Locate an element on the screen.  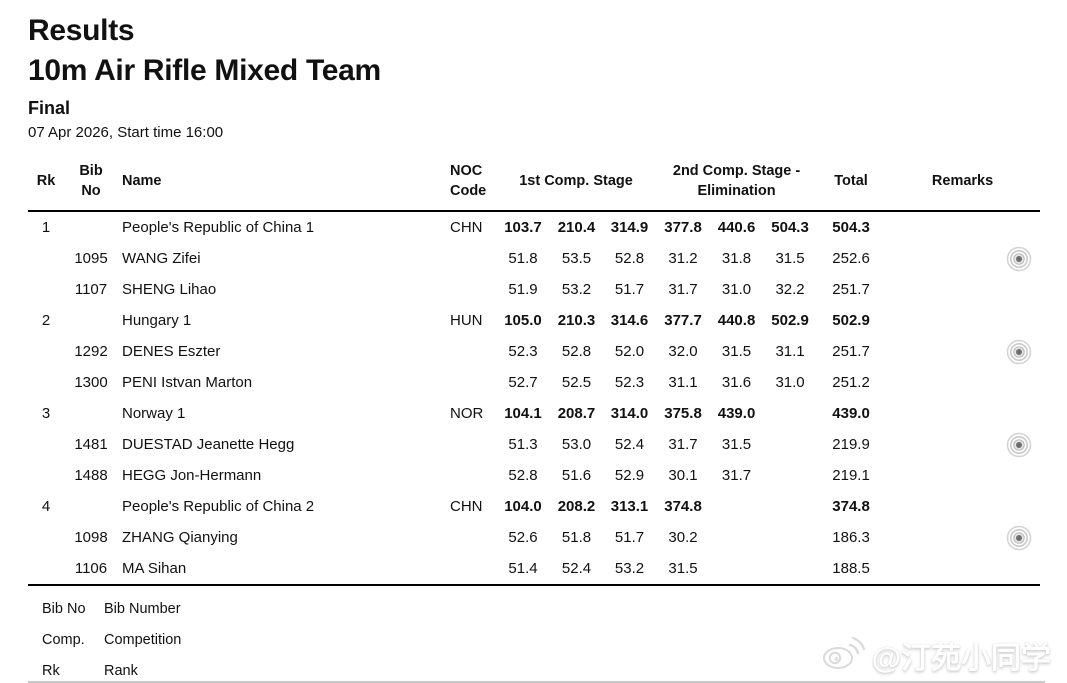
bib-cell: 1488 is located at coordinates (91, 476).